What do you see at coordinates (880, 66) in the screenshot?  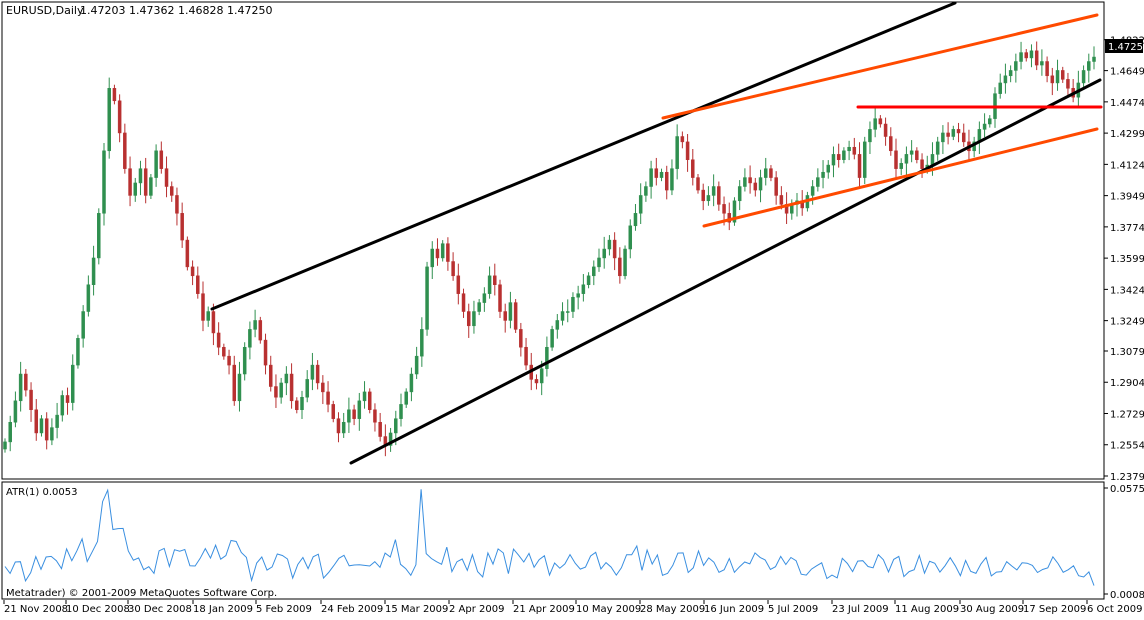 I see `orange-upper-line` at bounding box center [880, 66].